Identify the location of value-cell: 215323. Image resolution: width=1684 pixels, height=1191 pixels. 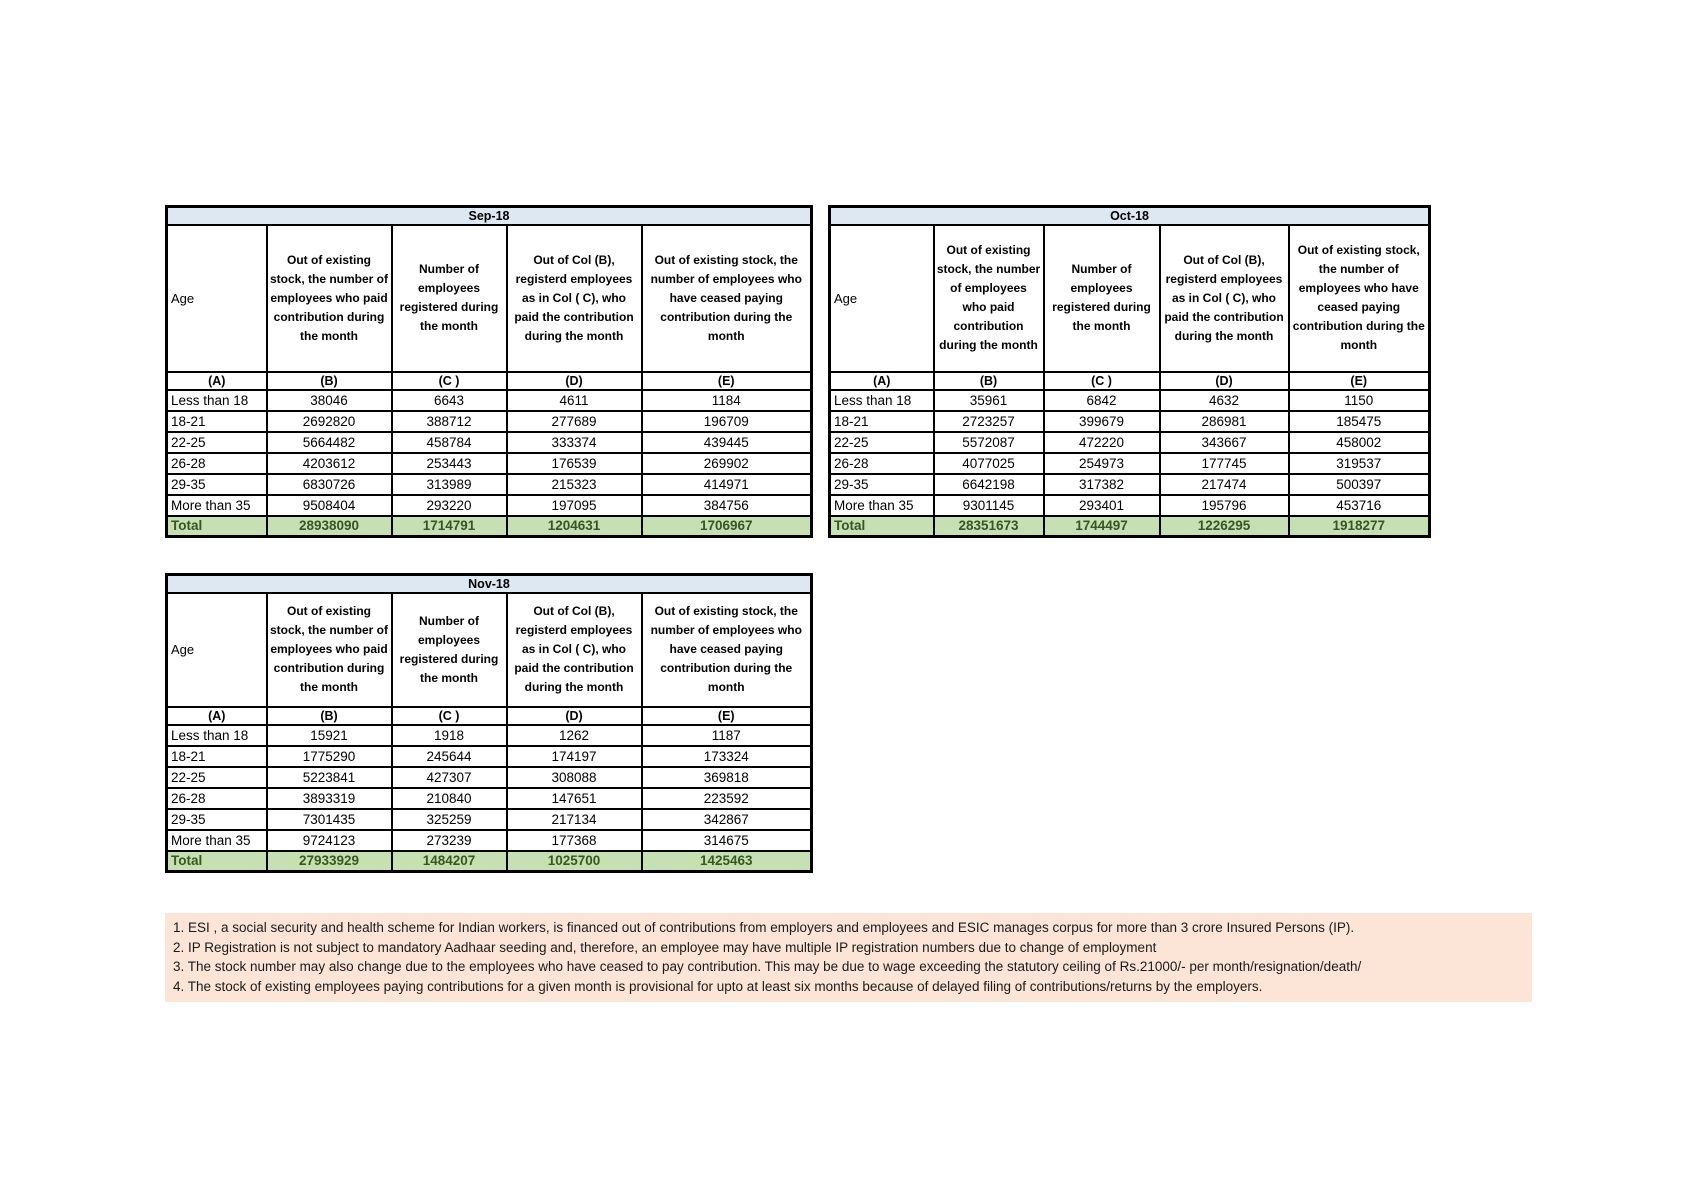
(574, 484).